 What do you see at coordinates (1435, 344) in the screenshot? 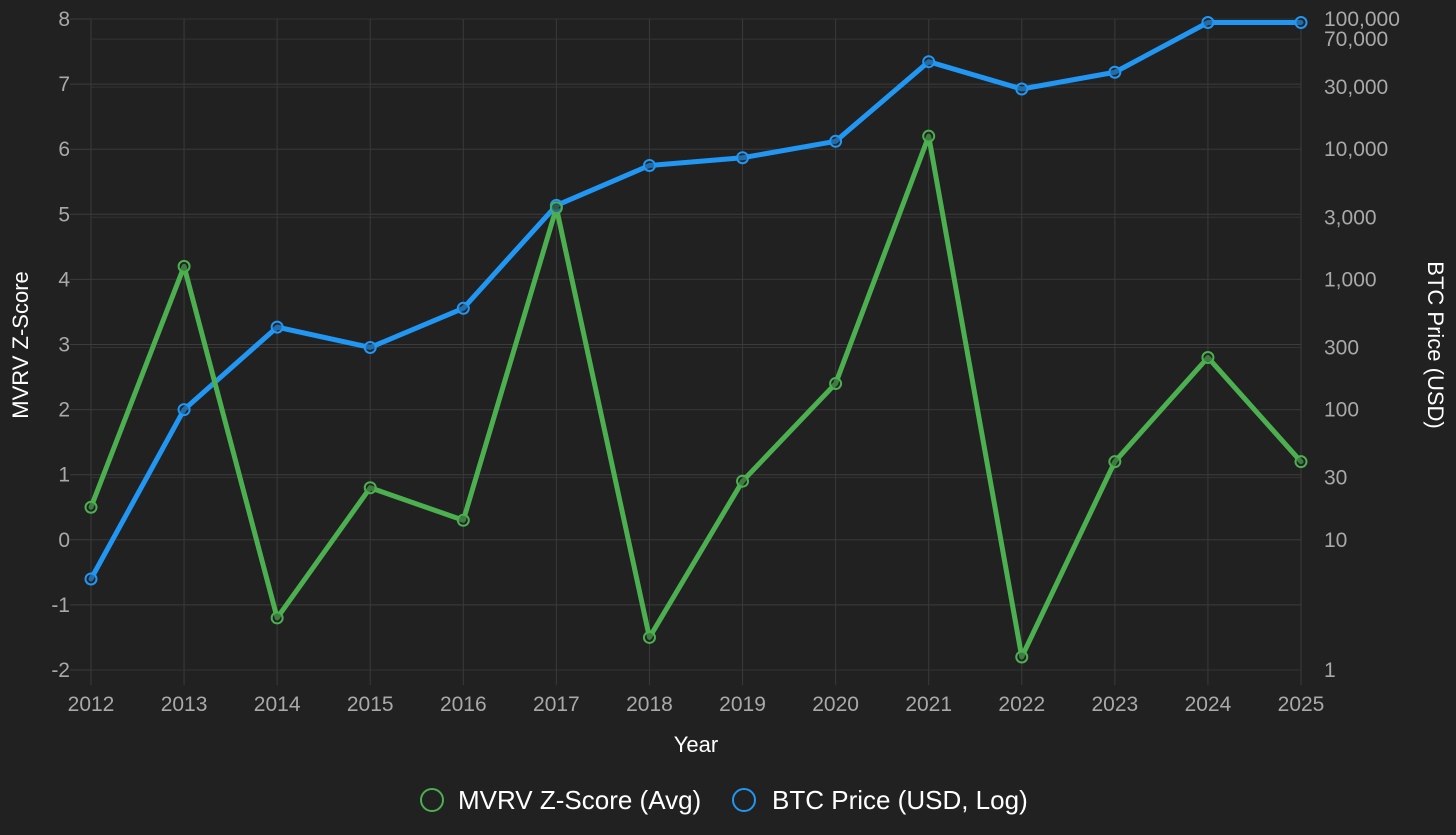
I see `right-axis-title: BTC Price (USD)` at bounding box center [1435, 344].